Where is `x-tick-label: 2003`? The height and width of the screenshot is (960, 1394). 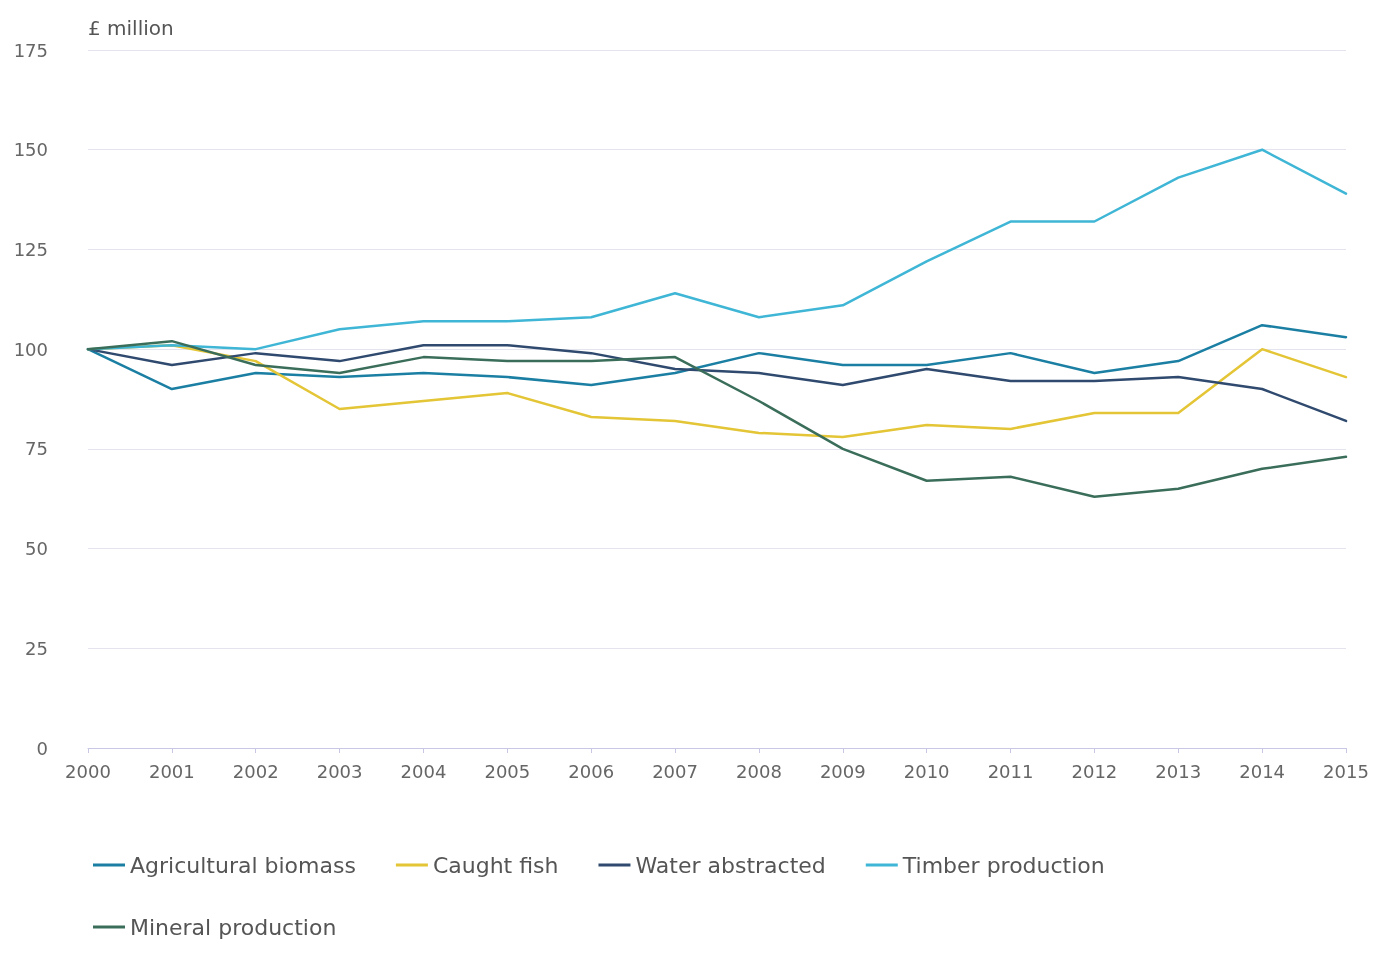
x-tick-label: 2003 is located at coordinates (339, 771).